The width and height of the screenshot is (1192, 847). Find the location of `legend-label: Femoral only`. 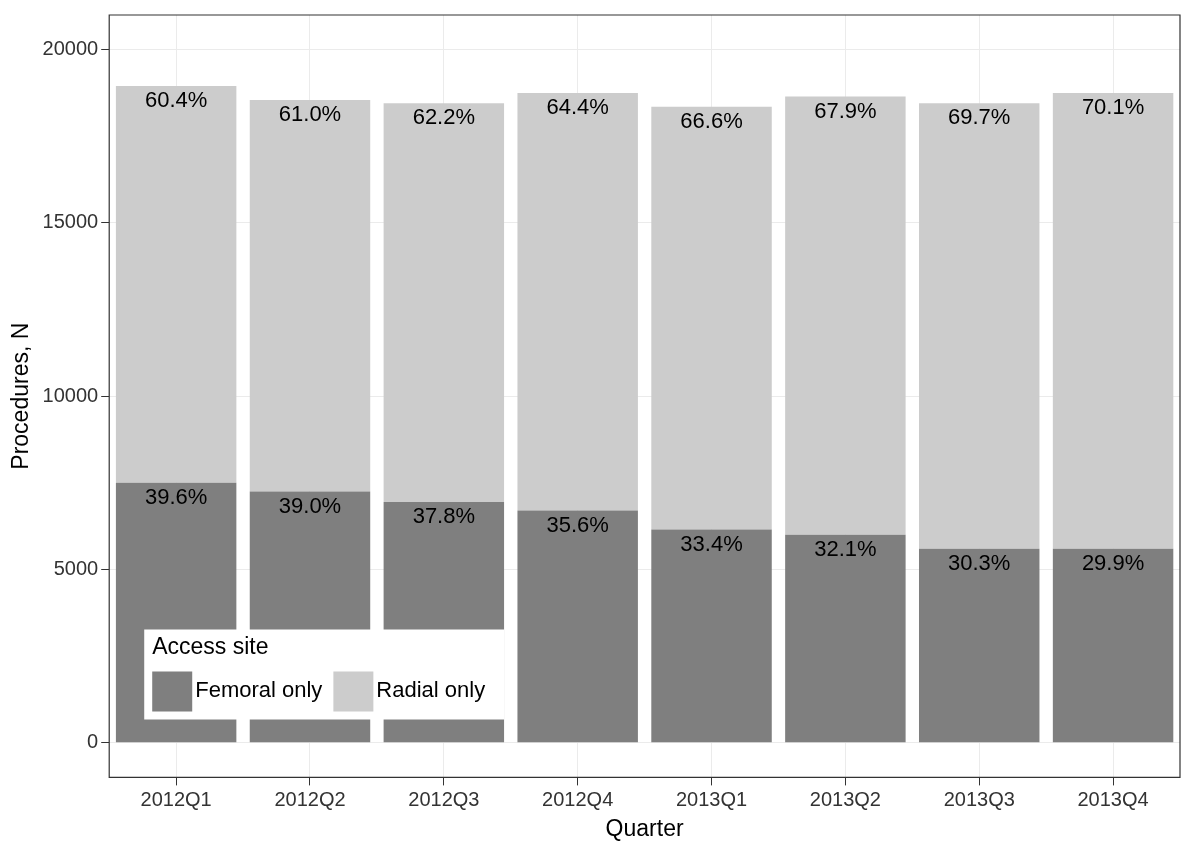

legend-label: Femoral only is located at coordinates (259, 690).